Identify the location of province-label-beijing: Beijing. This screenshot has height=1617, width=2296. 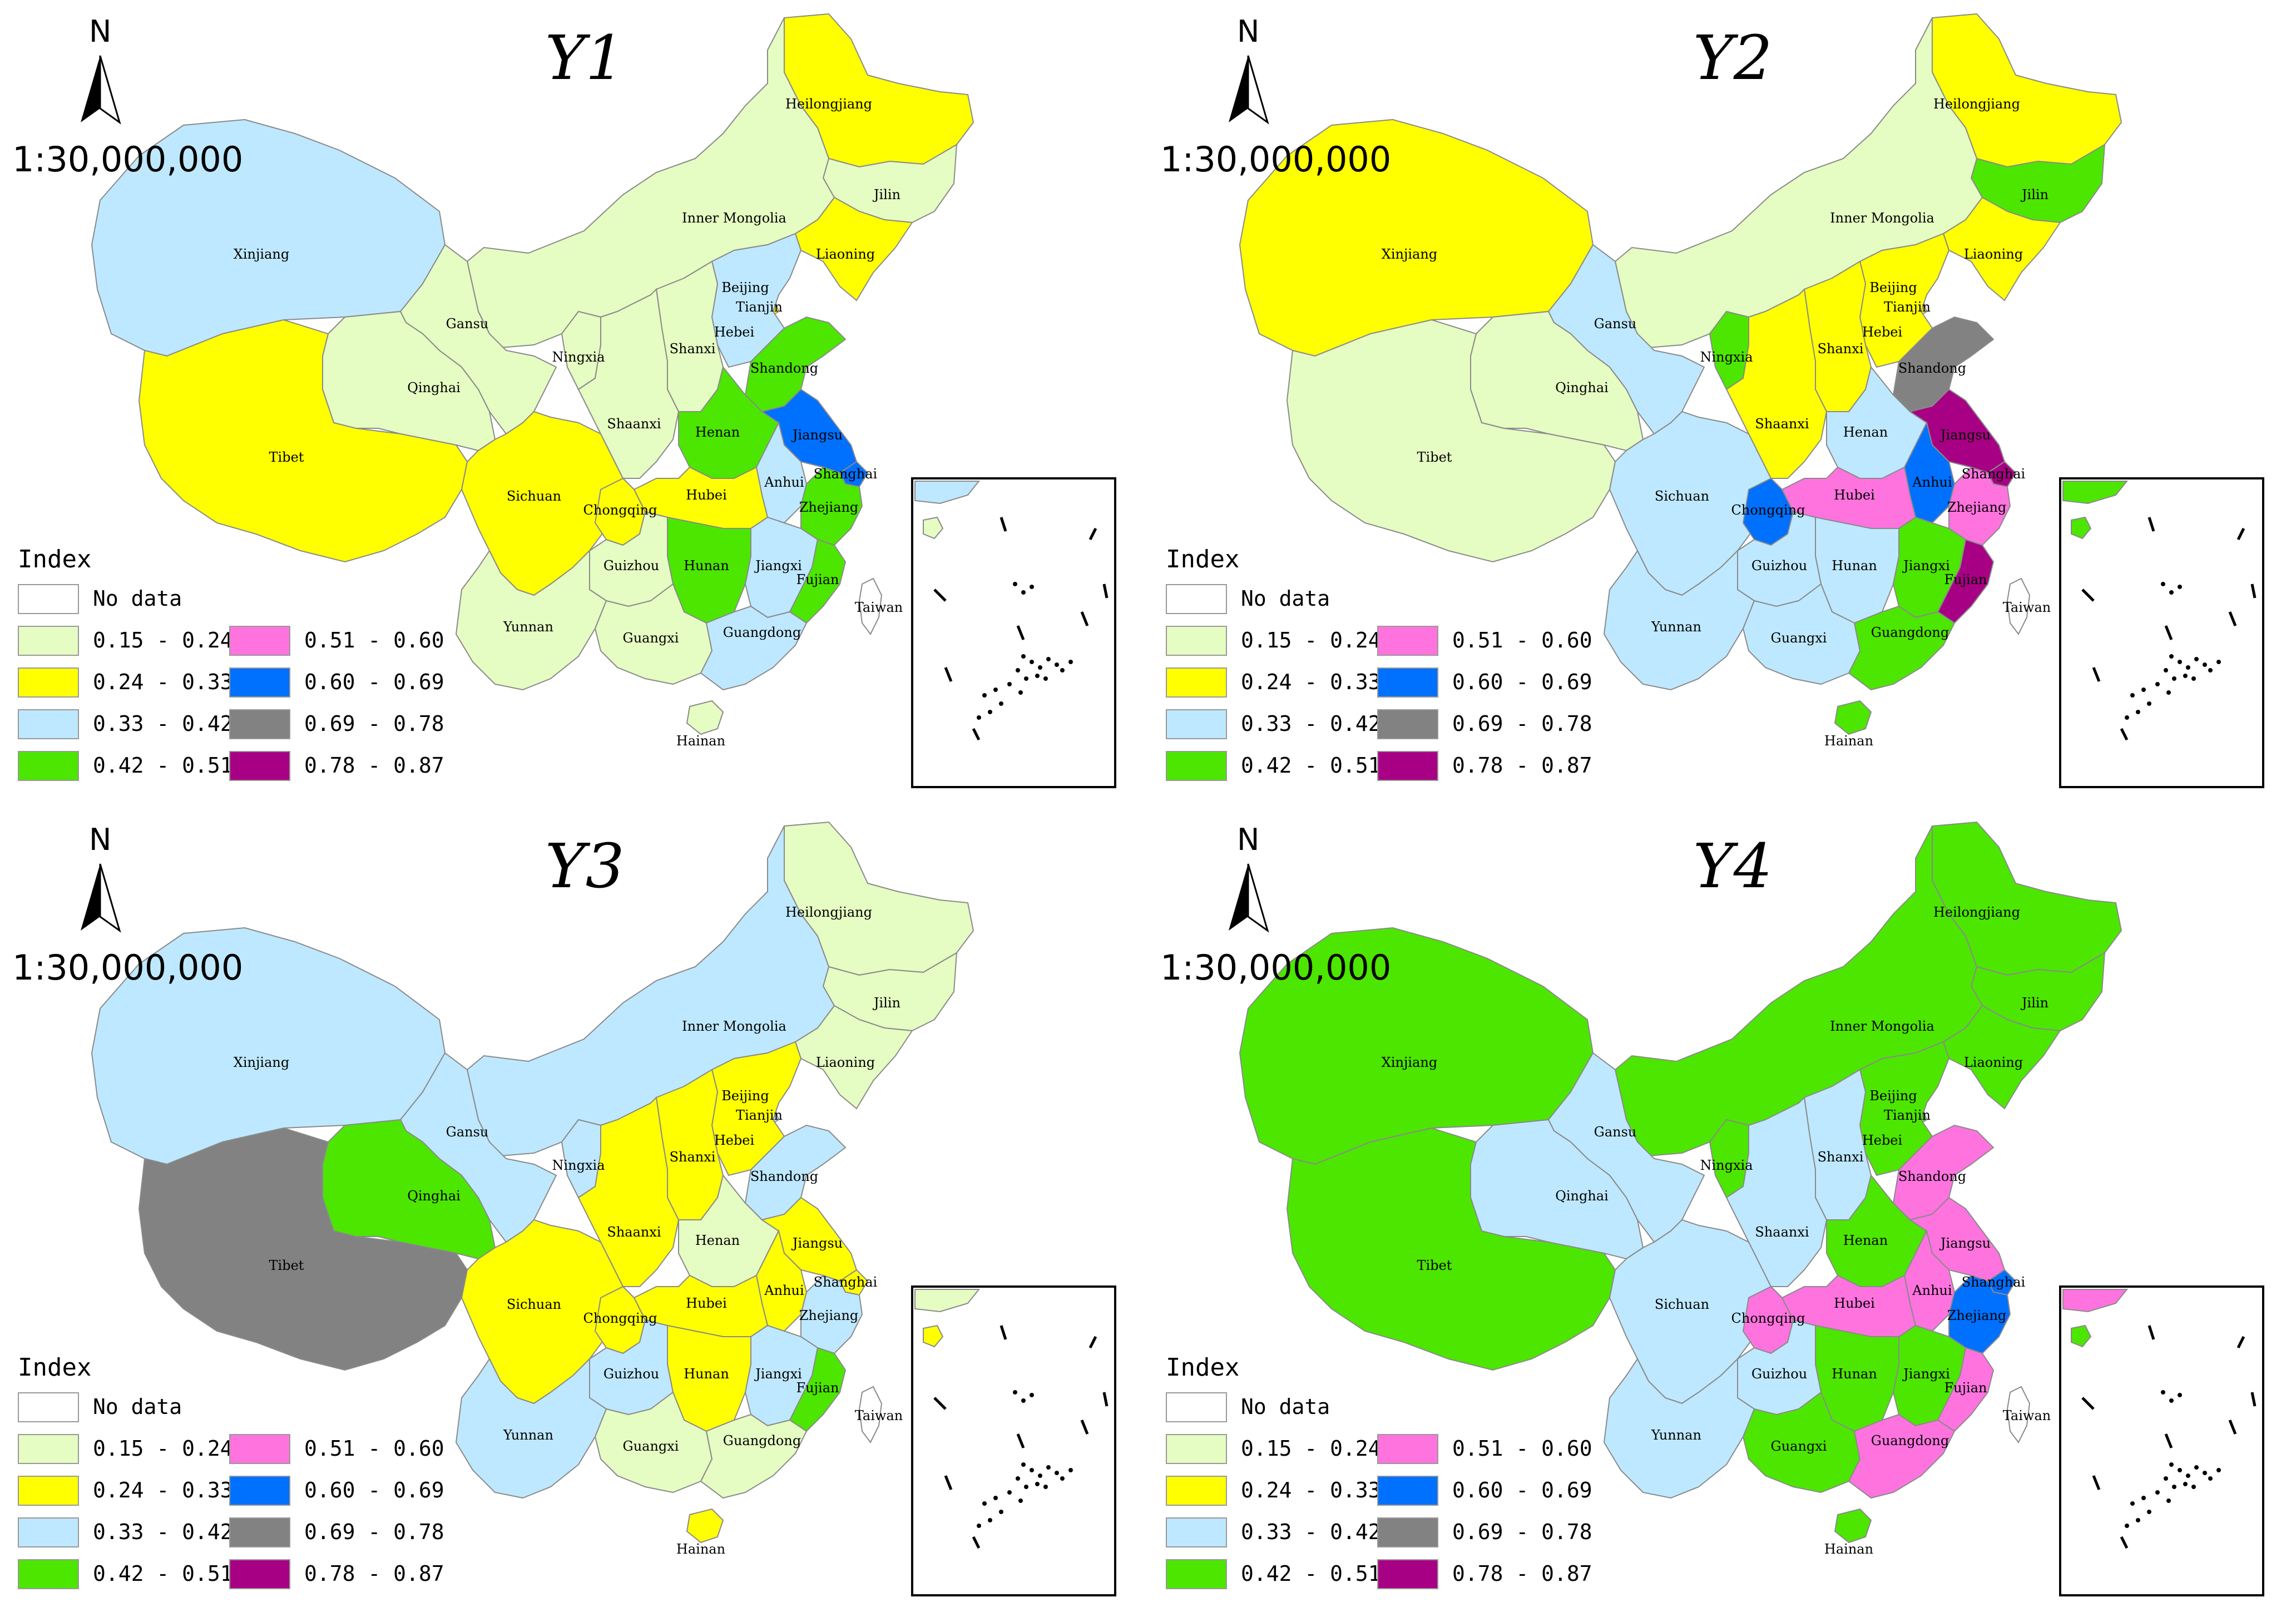
(745, 1096).